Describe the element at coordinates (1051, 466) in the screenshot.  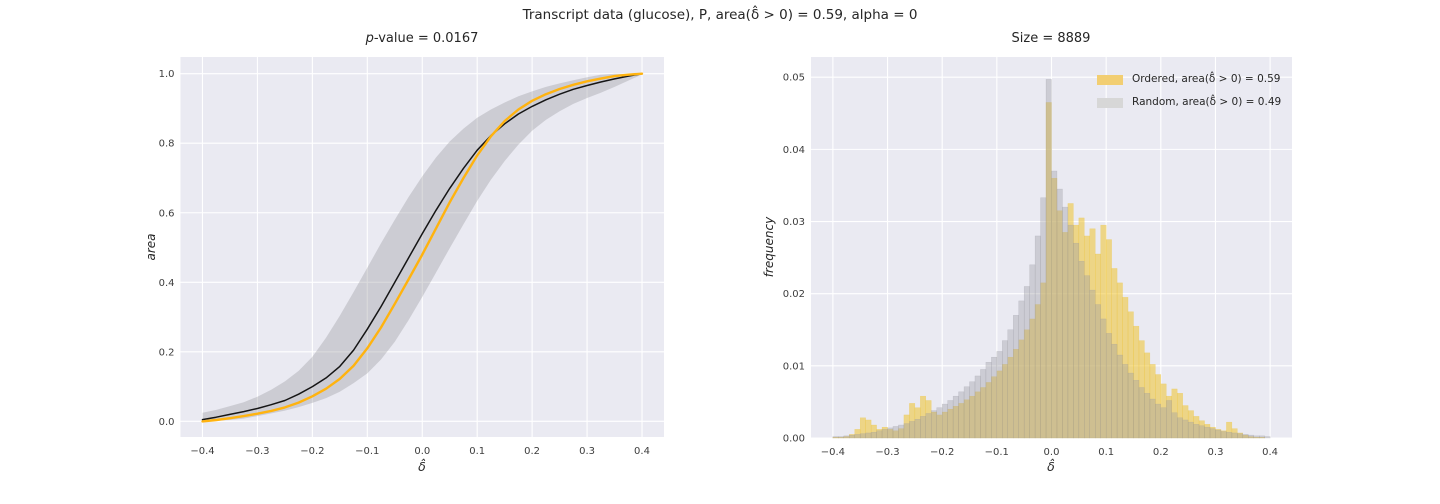
I see `right-x-axis-label: δ̂` at that location.